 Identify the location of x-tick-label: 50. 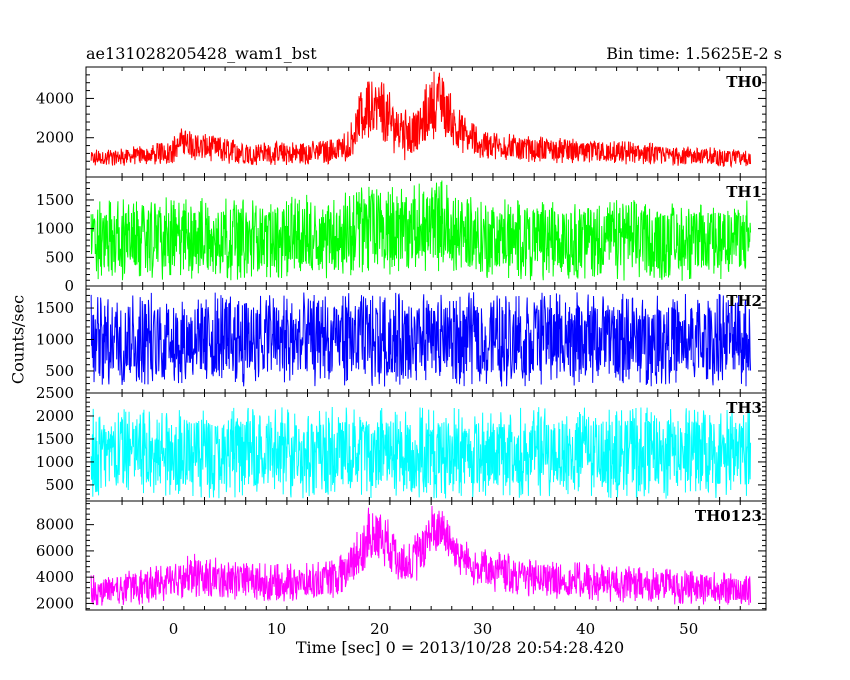
(688, 629).